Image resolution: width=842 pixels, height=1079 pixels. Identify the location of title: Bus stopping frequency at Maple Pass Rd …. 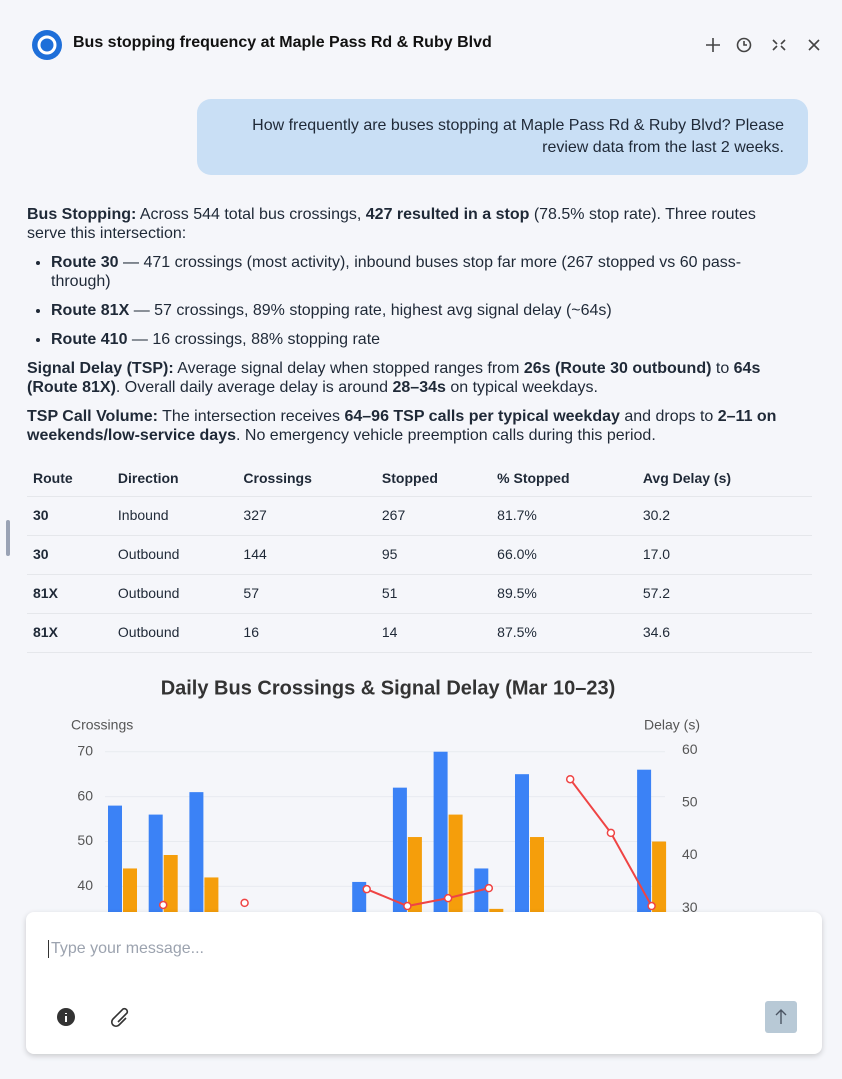
(282, 42).